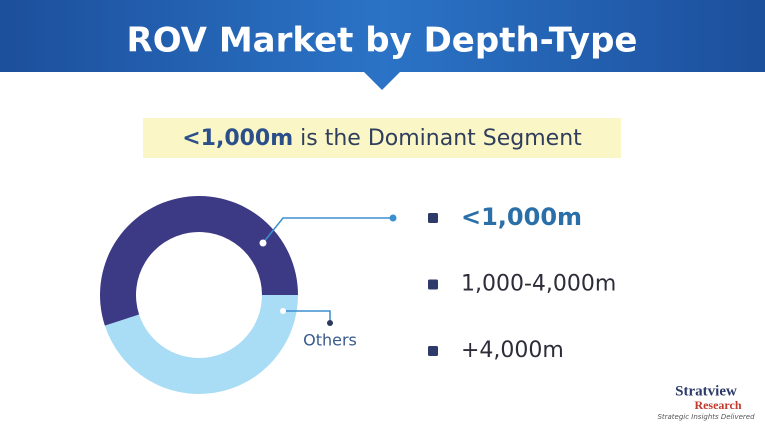 This screenshot has height=425, width=765. I want to click on legend-label: 1,000-4,000m, so click(538, 284).